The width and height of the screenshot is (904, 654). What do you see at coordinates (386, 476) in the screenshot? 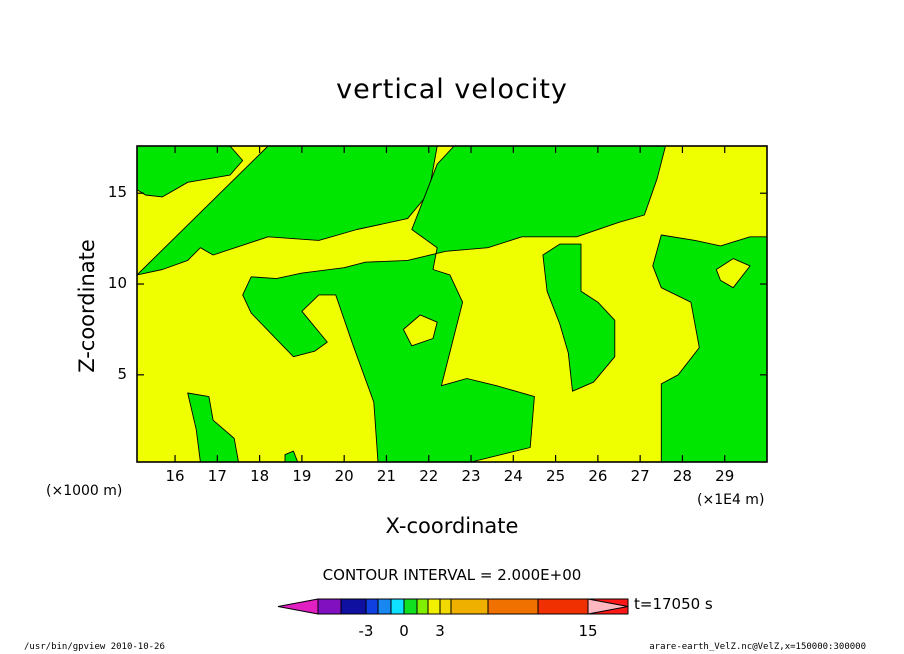
I see `x-tick-label: 21` at bounding box center [386, 476].